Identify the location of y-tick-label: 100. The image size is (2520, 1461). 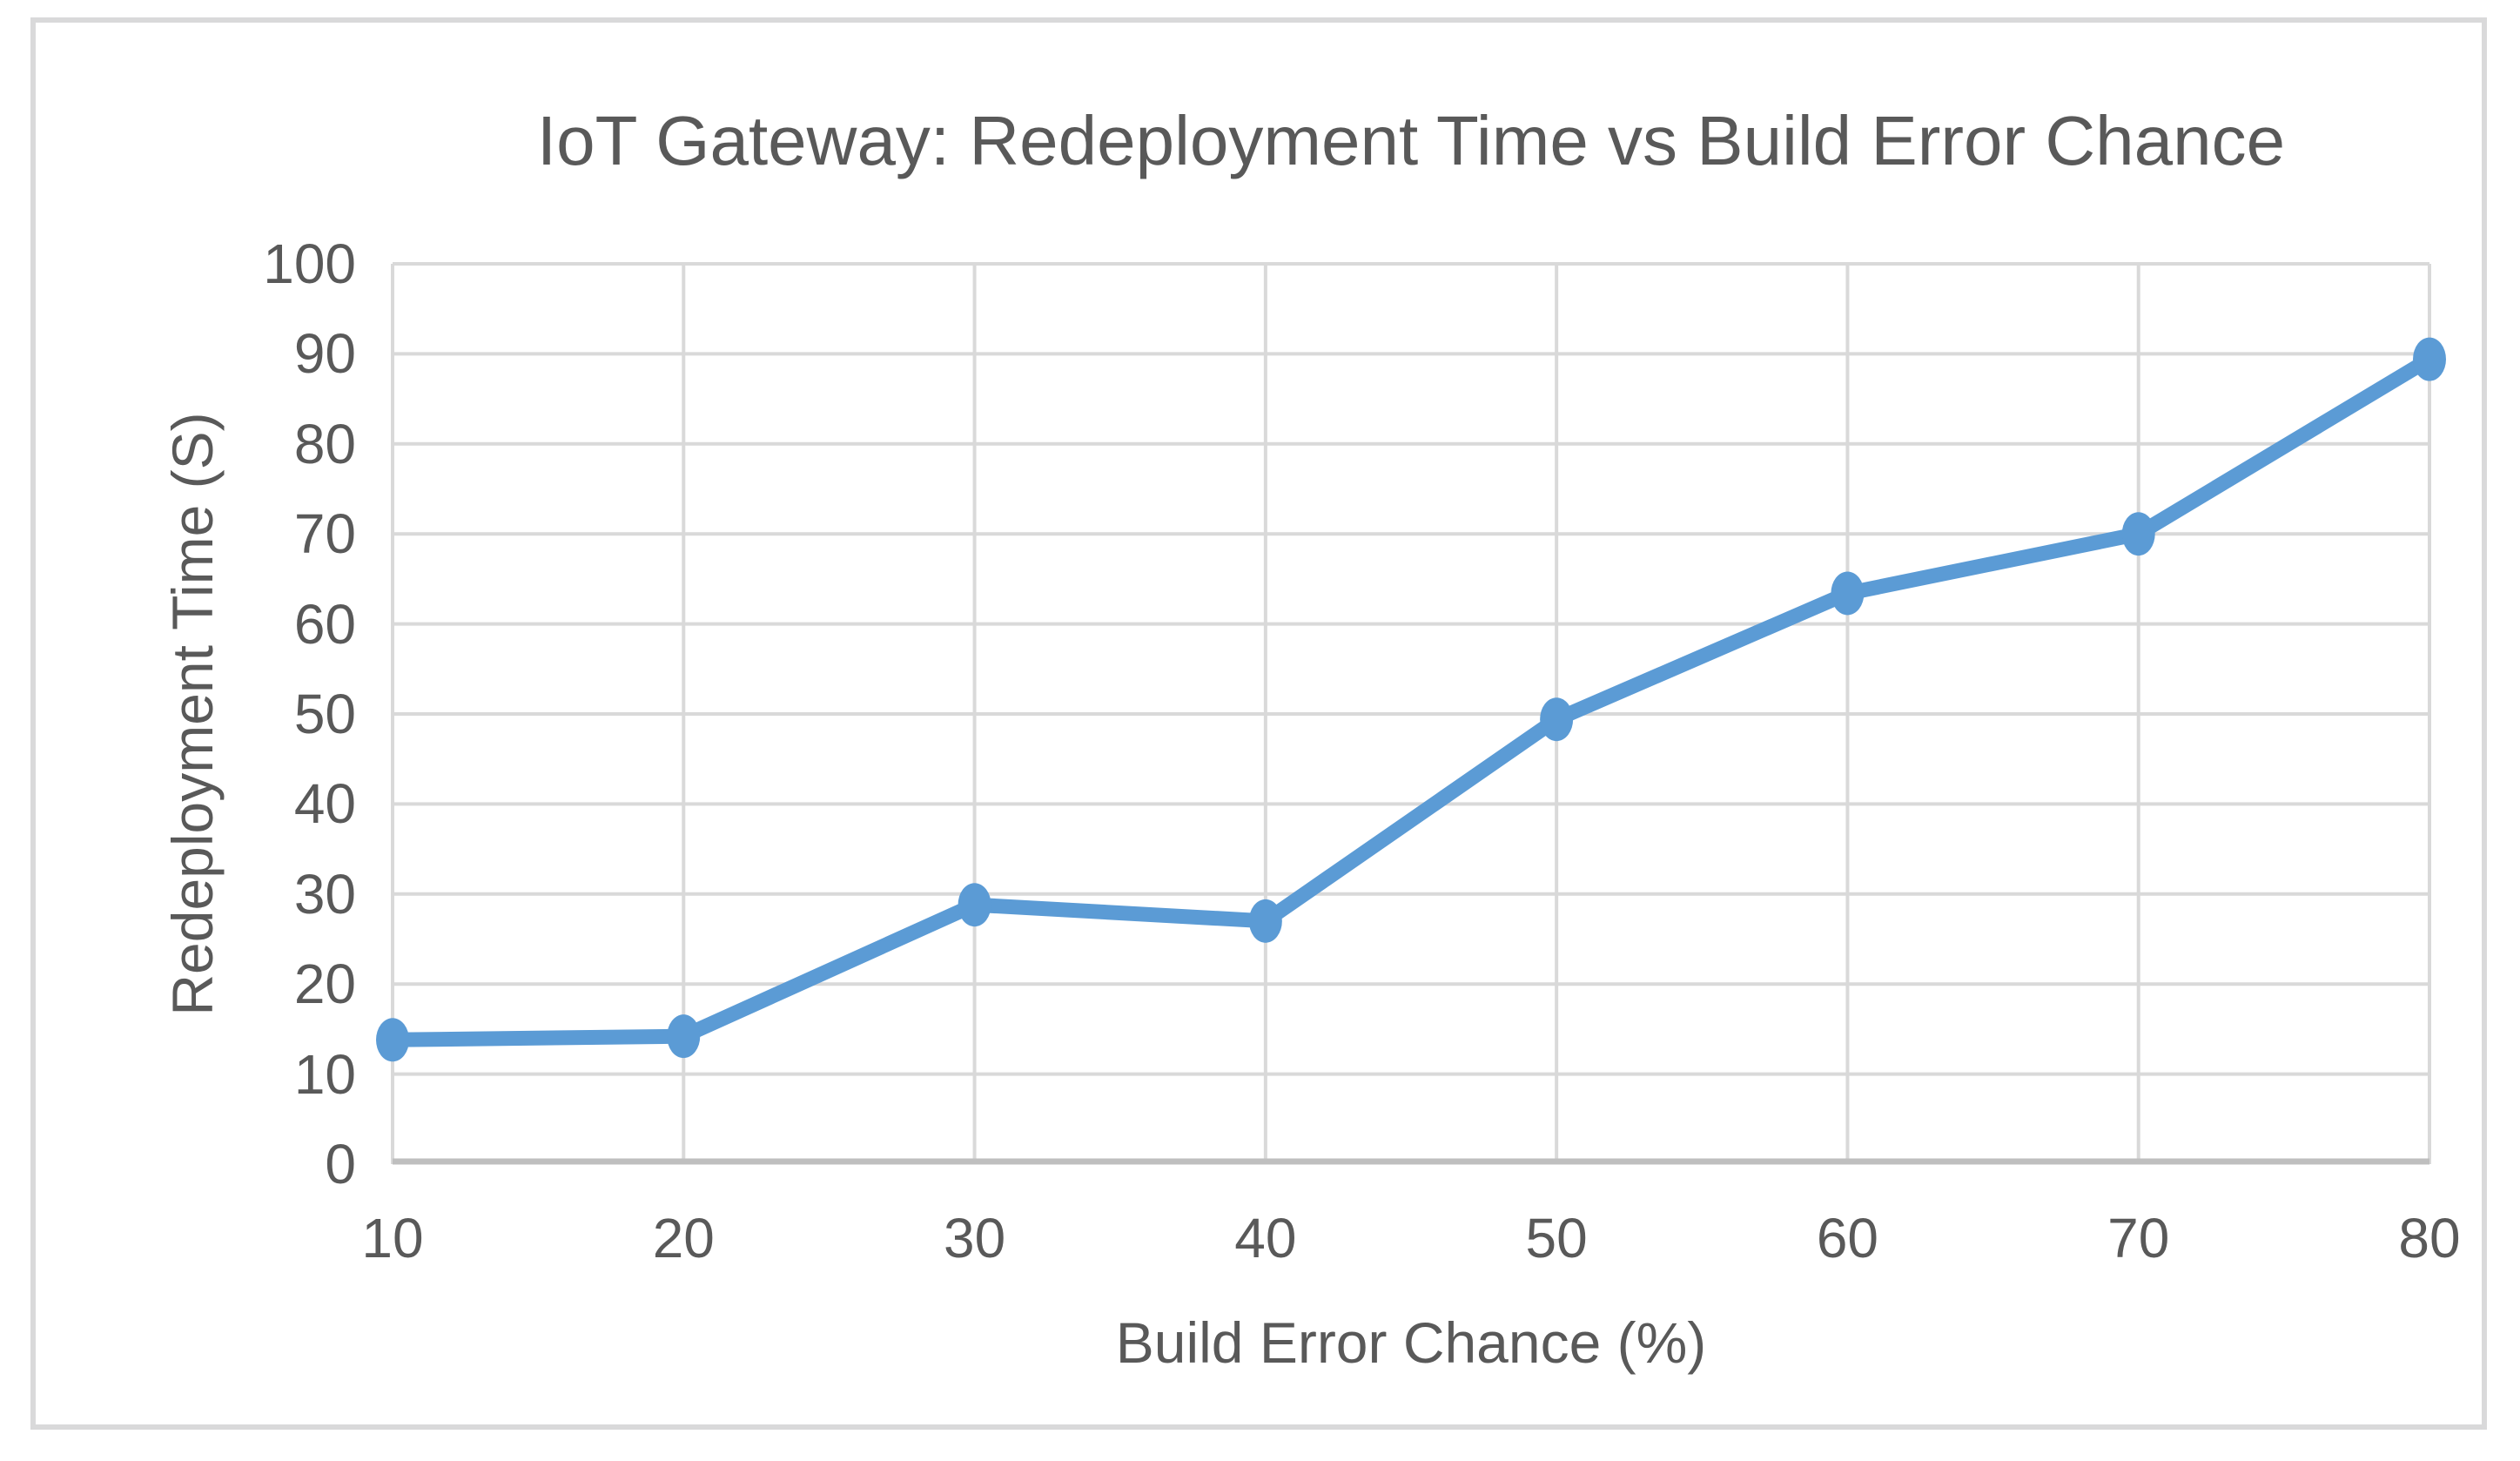
(309, 263).